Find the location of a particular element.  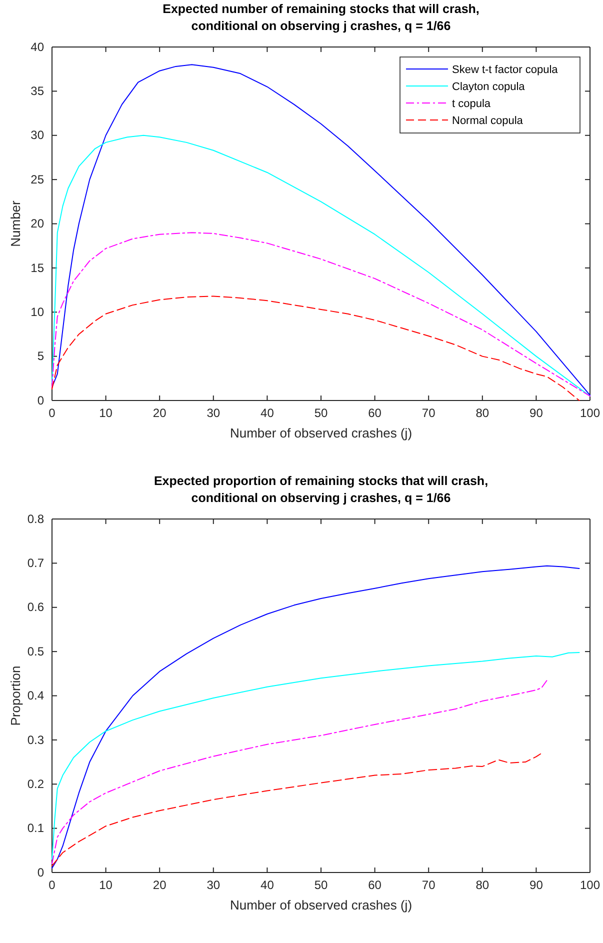

y-tick-label: 30 is located at coordinates (37, 135).